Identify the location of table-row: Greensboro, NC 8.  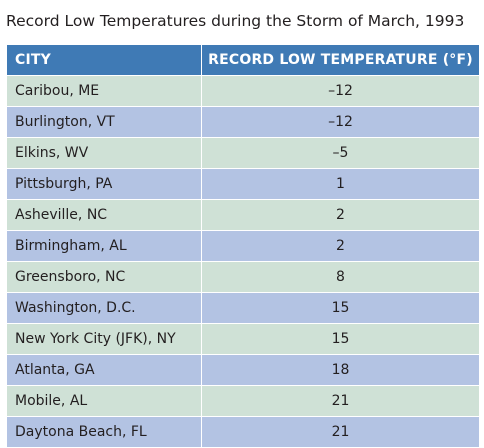
(243, 277).